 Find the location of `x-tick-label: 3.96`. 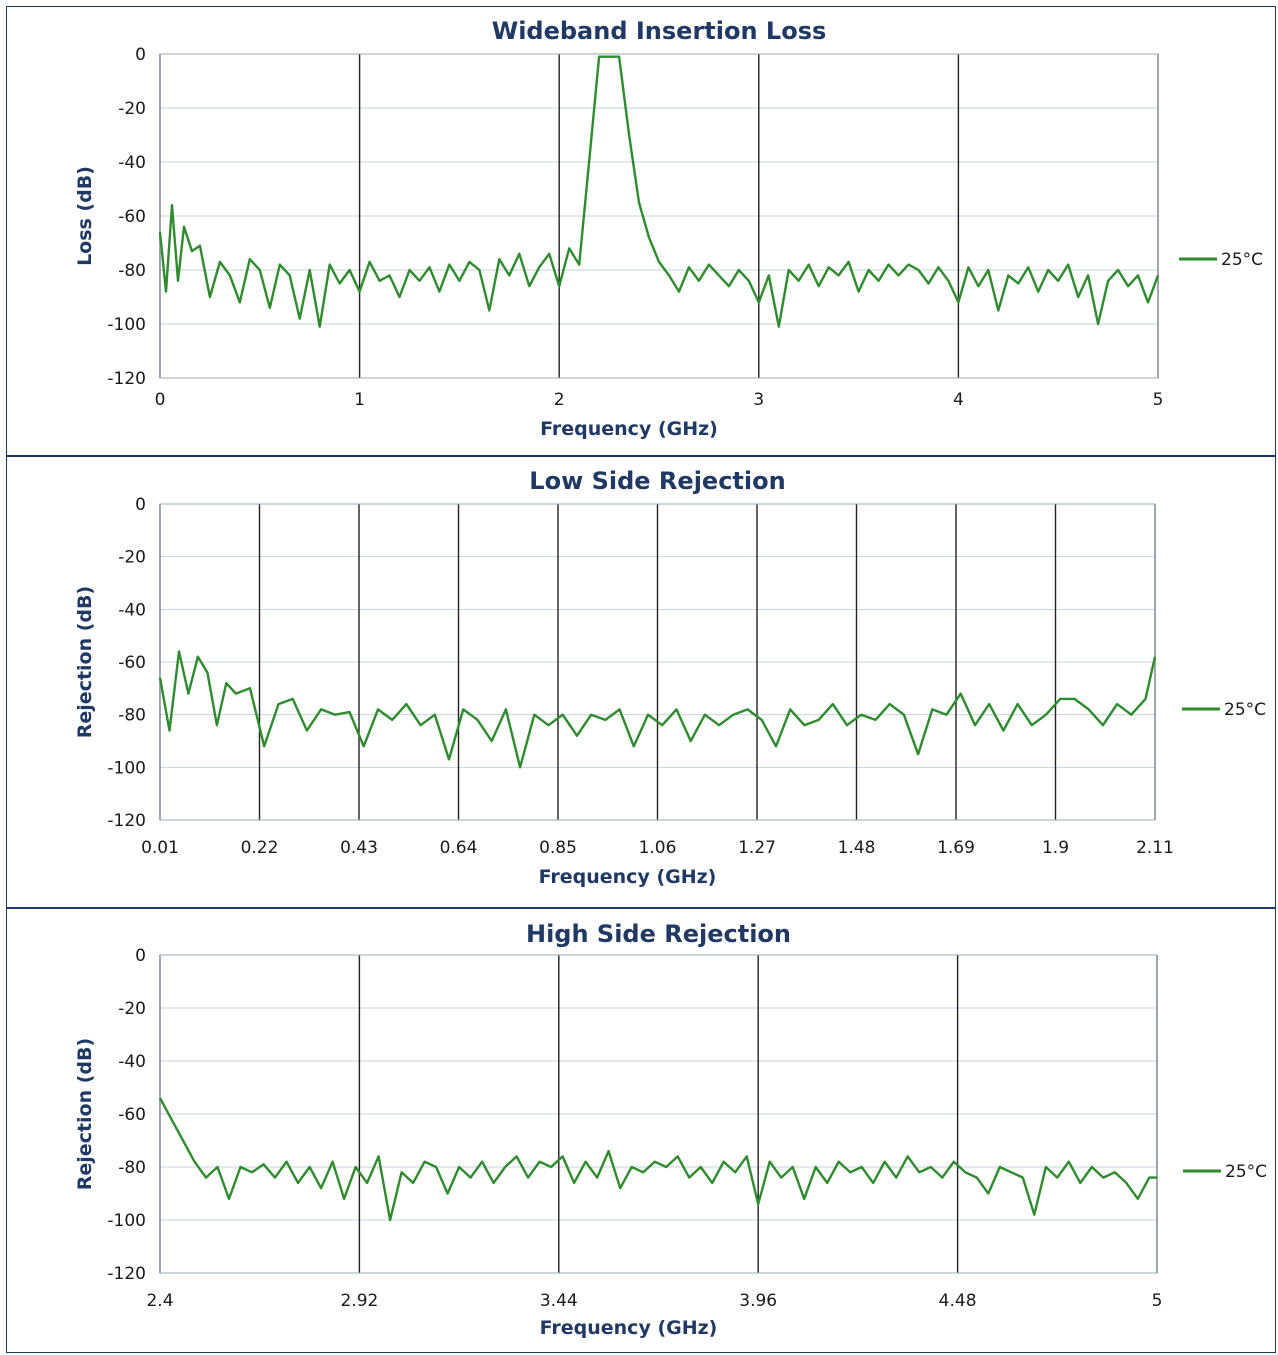

x-tick-label: 3.96 is located at coordinates (758, 1301).